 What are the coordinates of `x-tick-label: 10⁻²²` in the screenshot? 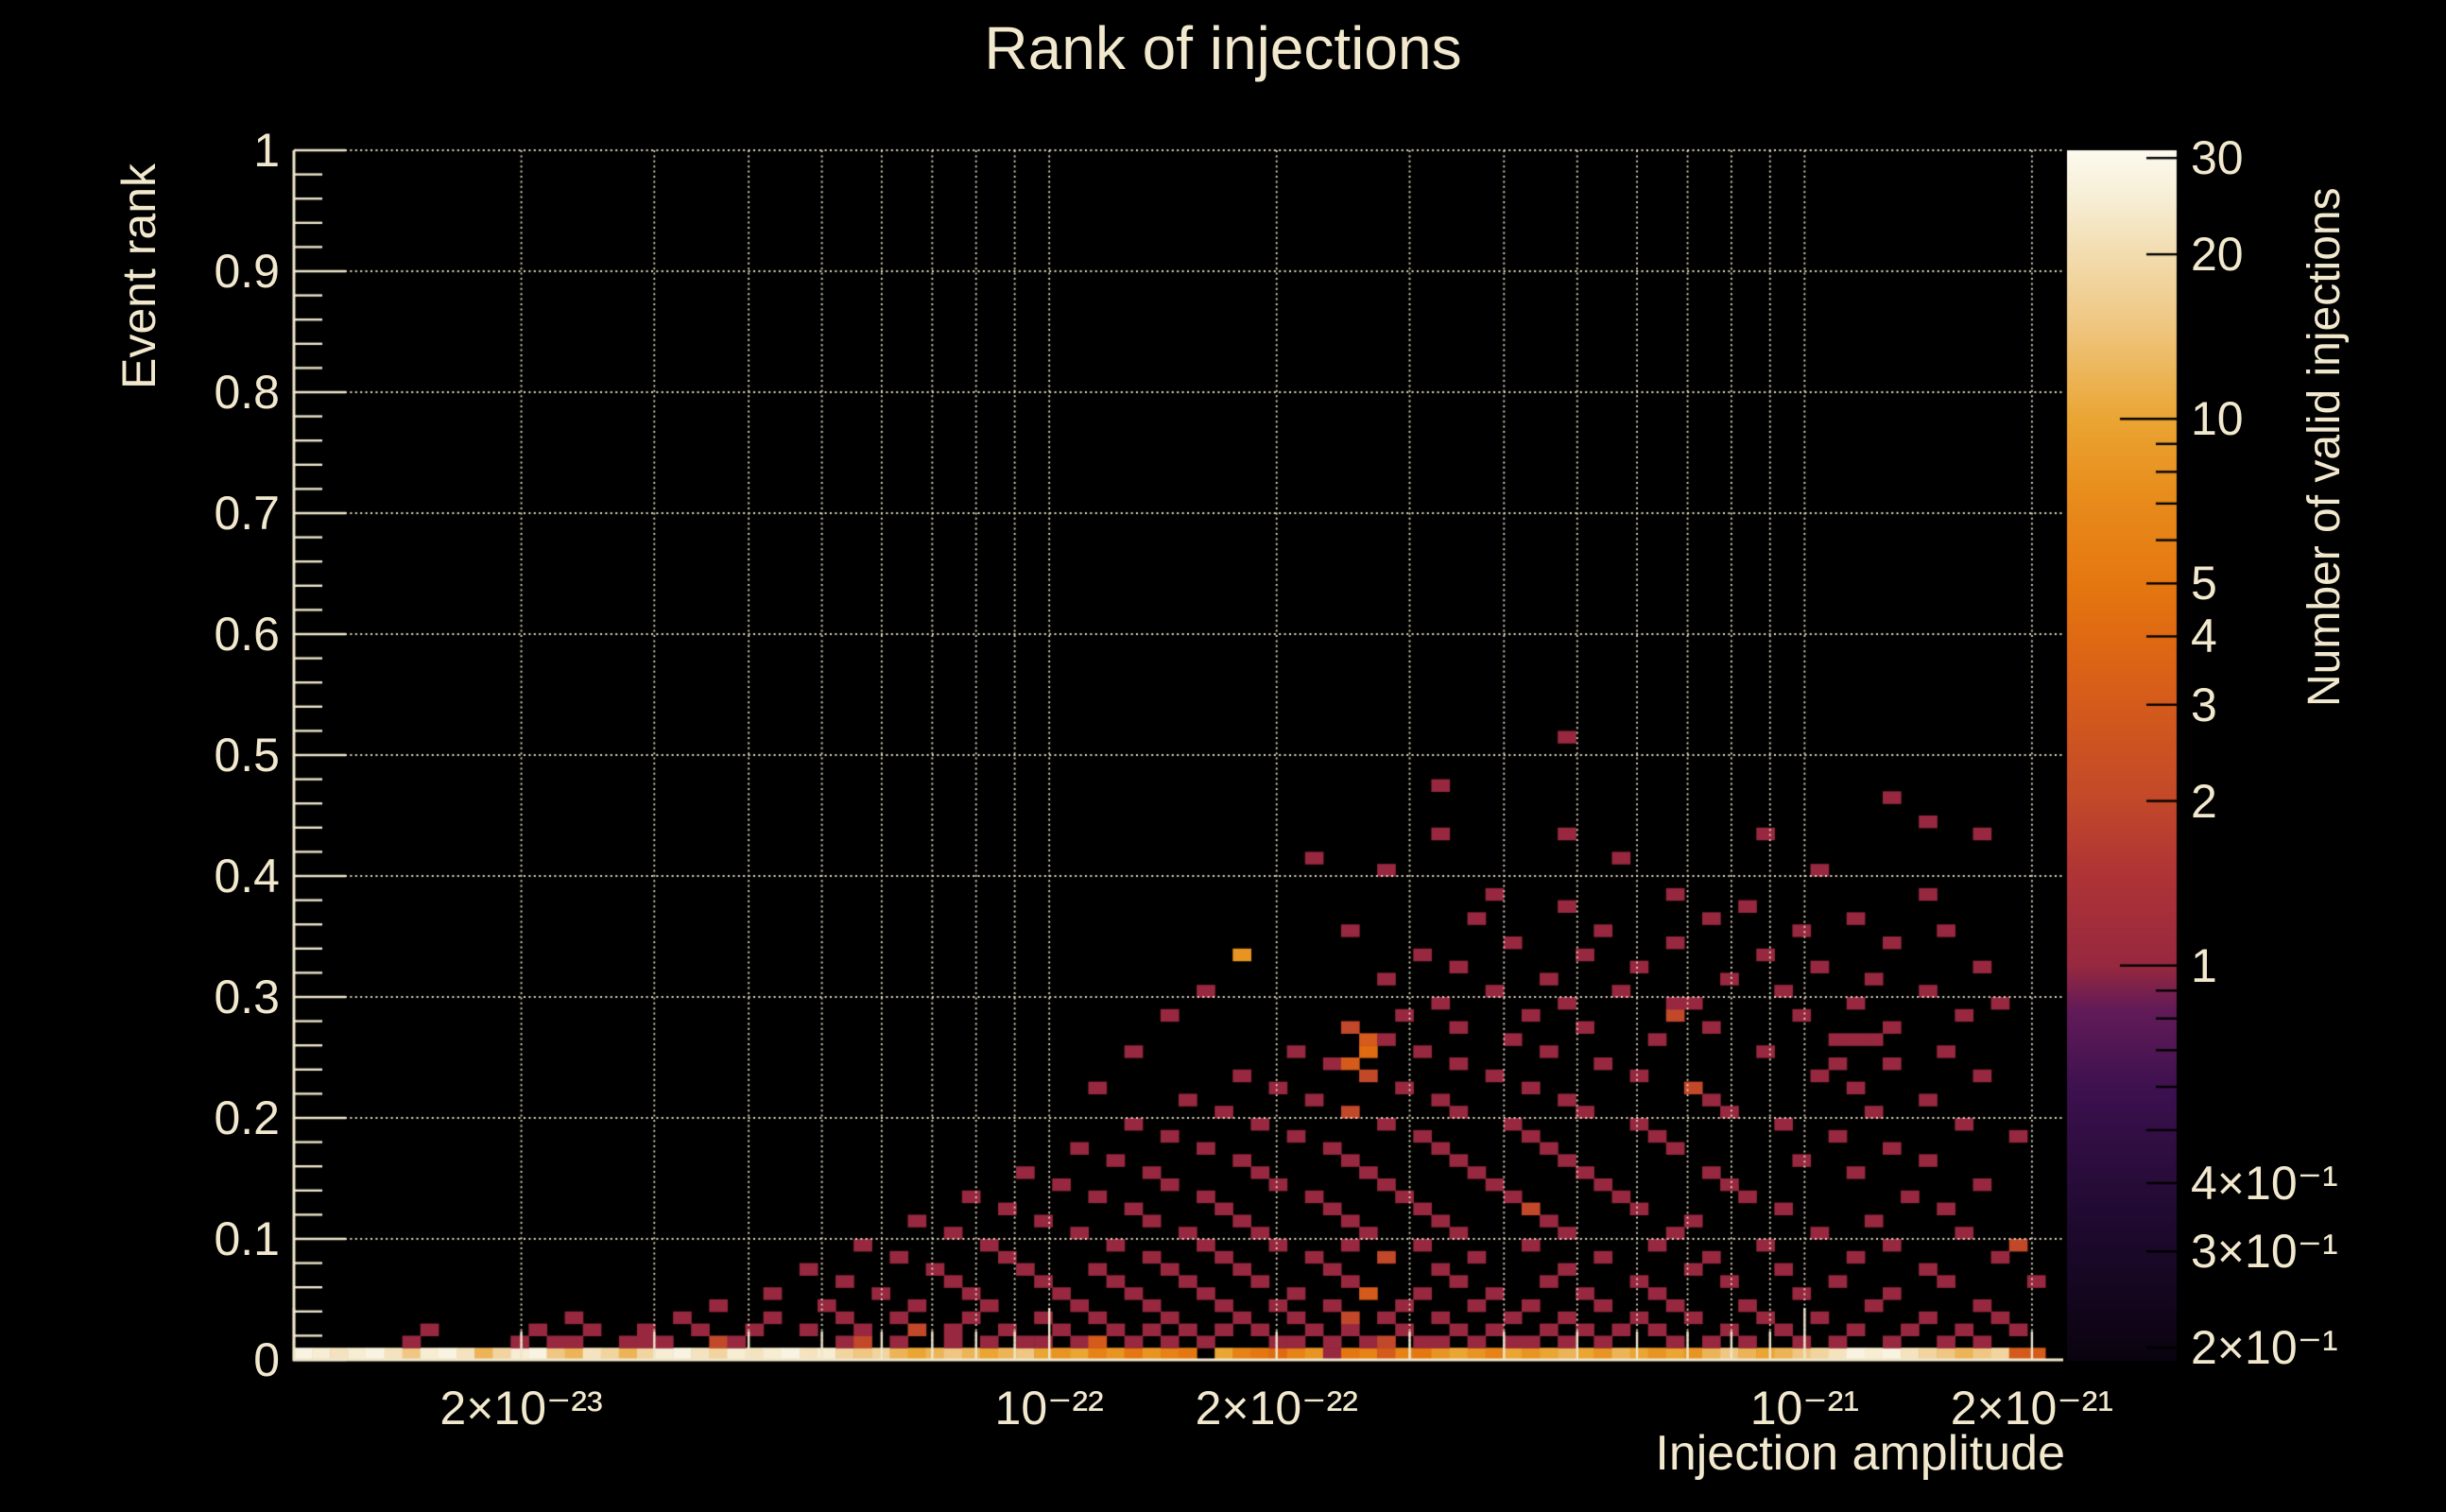 It's located at (1049, 1408).